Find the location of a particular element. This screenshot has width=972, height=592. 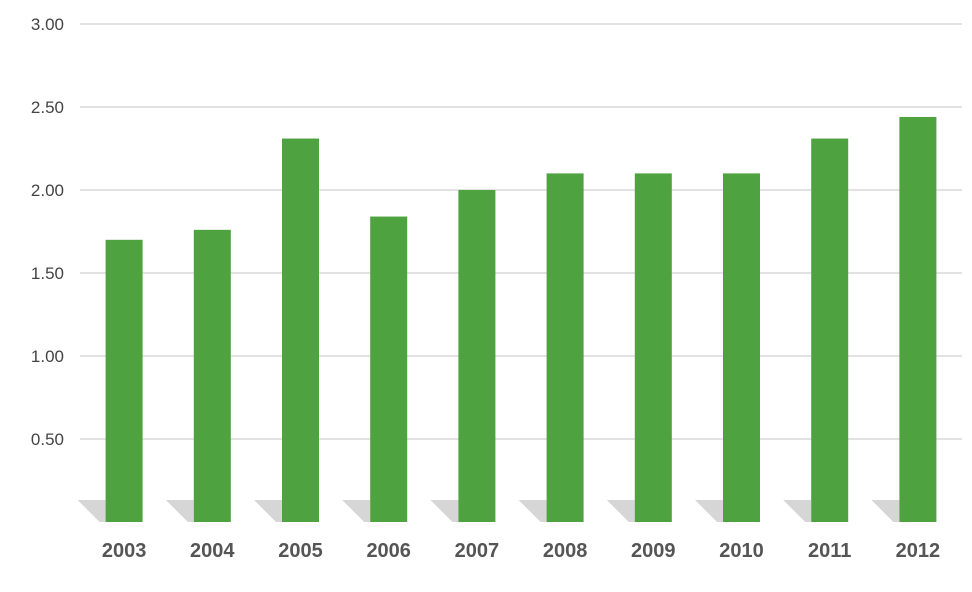

x-tick-label: 2010 is located at coordinates (741, 551).